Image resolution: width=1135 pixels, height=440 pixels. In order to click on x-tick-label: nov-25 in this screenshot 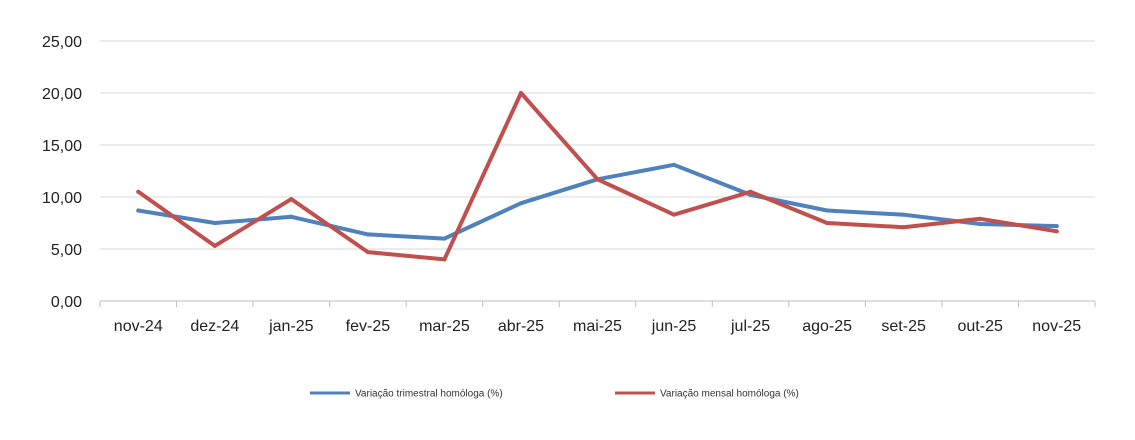, I will do `click(1056, 326)`.